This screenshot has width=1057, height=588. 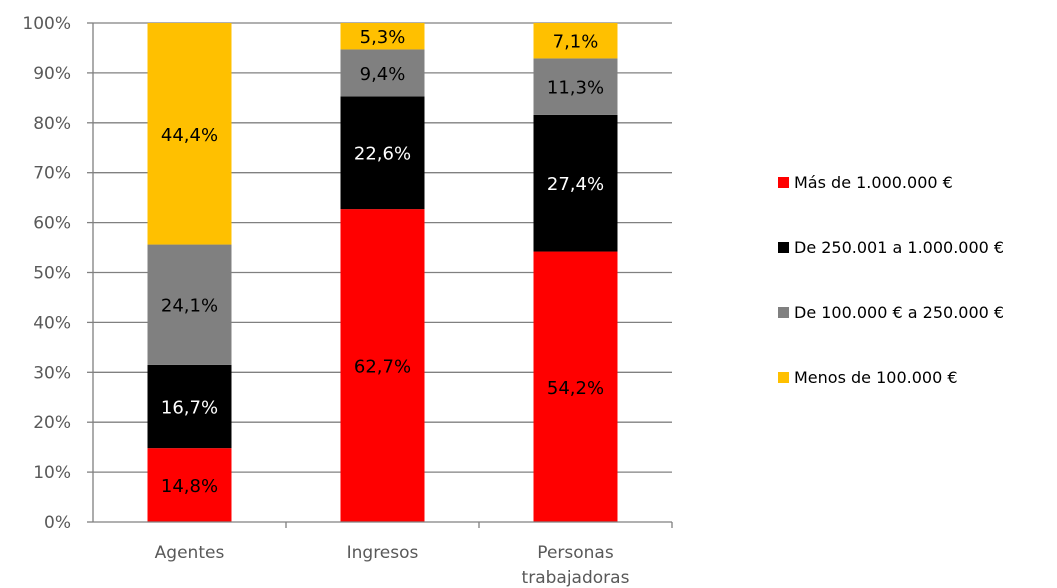 What do you see at coordinates (52, 423) in the screenshot?
I see `y-tick-label: 20%` at bounding box center [52, 423].